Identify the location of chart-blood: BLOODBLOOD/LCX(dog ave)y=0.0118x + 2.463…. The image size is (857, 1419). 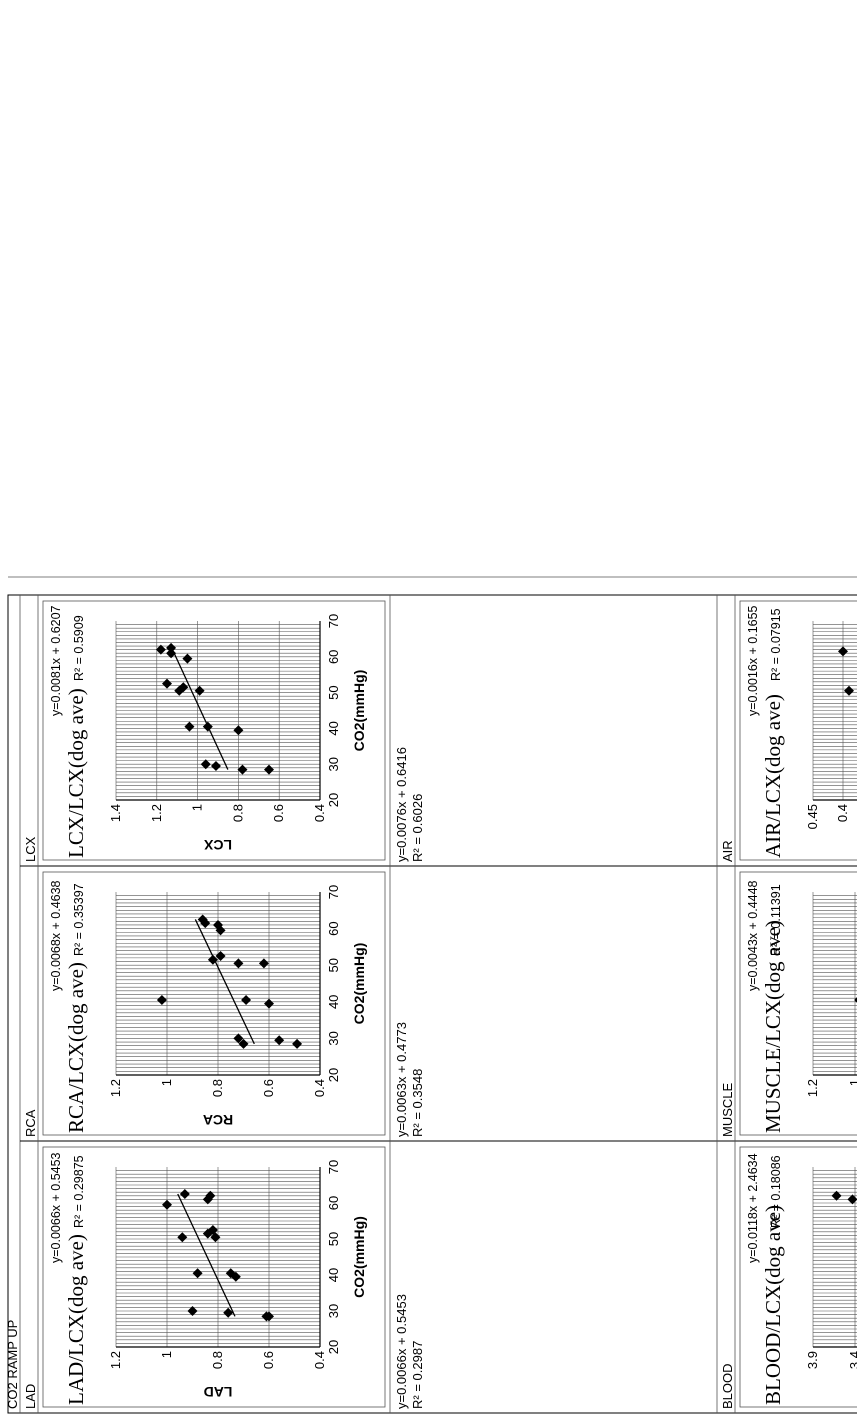
(788, 1278).